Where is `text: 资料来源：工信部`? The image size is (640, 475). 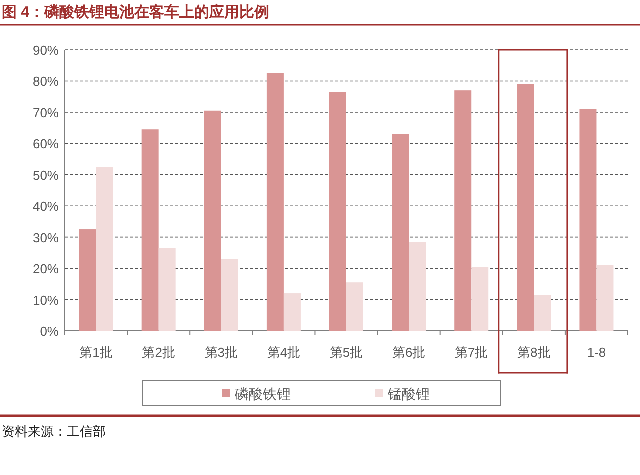
text: 资料来源：工信部 is located at coordinates (54, 431).